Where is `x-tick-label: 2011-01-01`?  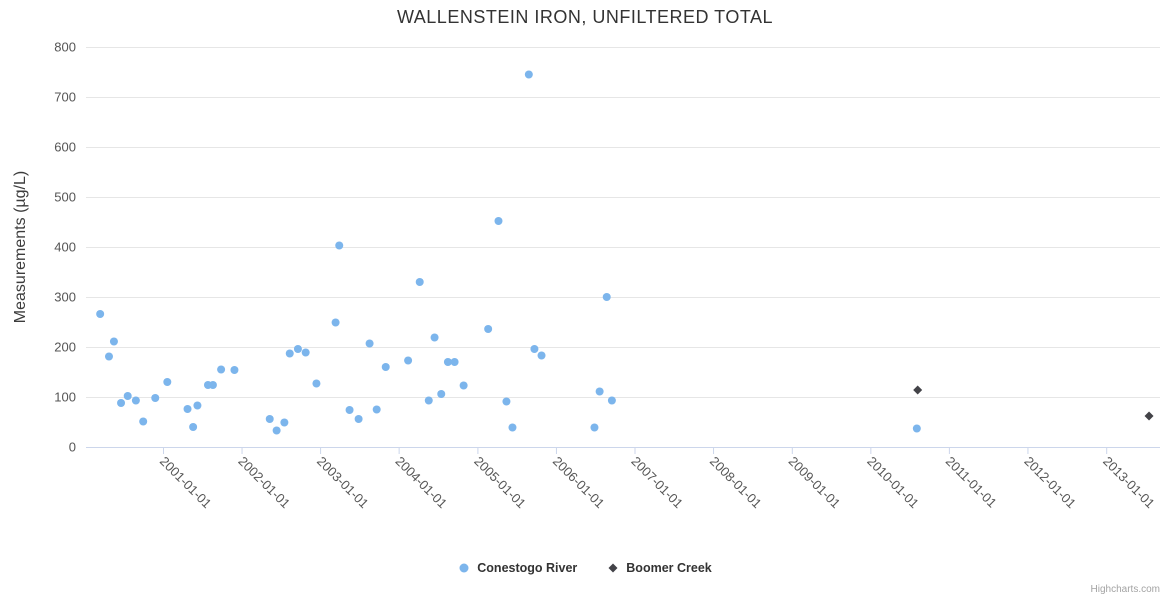 x-tick-label: 2011-01-01 is located at coordinates (971, 482).